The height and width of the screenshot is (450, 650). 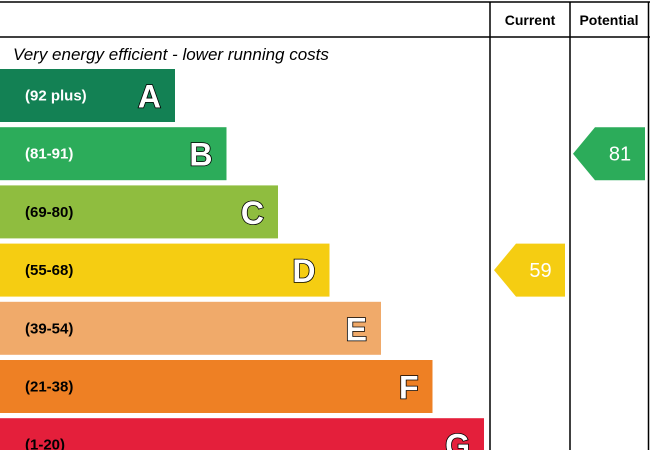 I want to click on band-d-bar, so click(x=165, y=270).